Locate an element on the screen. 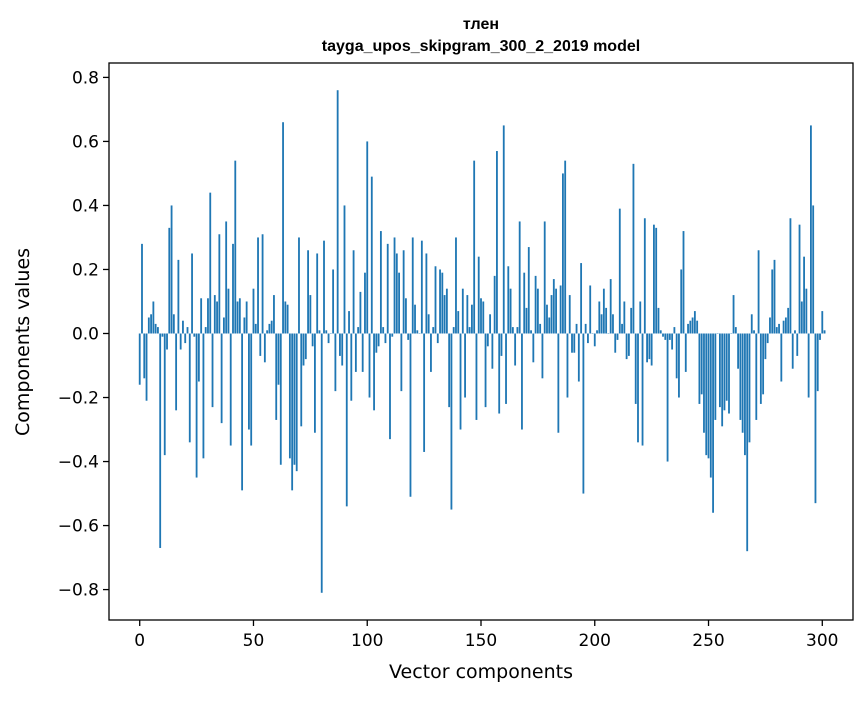 The width and height of the screenshot is (867, 701). chart-title: тлен is located at coordinates (481, 24).